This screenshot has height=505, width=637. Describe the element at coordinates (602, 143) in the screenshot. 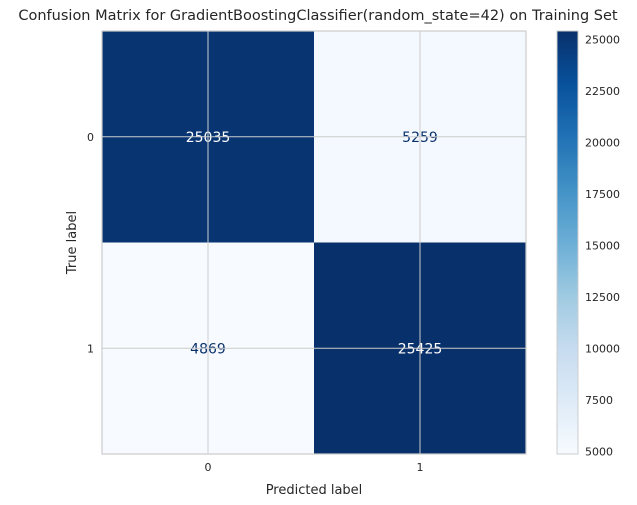

I see `colorbar-tick-label: 20000` at that location.